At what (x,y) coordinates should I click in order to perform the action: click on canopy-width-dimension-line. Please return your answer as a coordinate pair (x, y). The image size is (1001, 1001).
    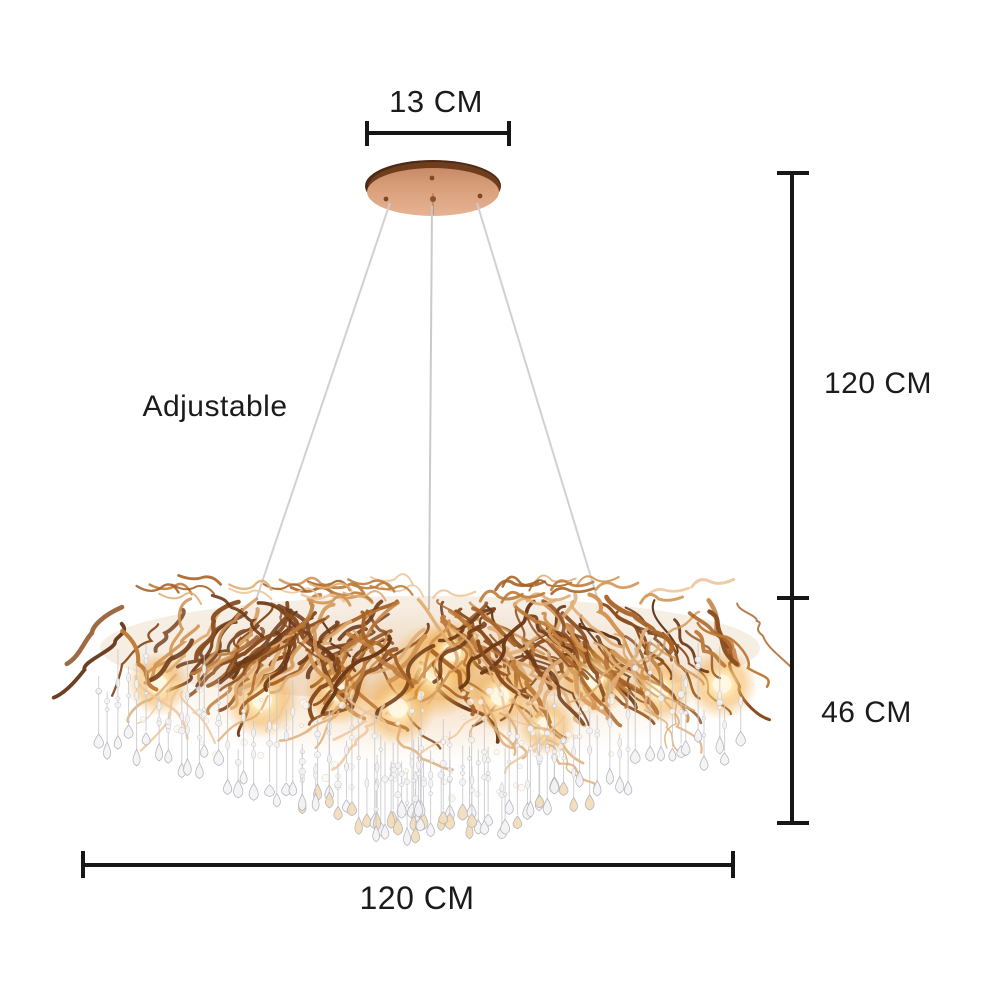
    Looking at the image, I should click on (438, 133).